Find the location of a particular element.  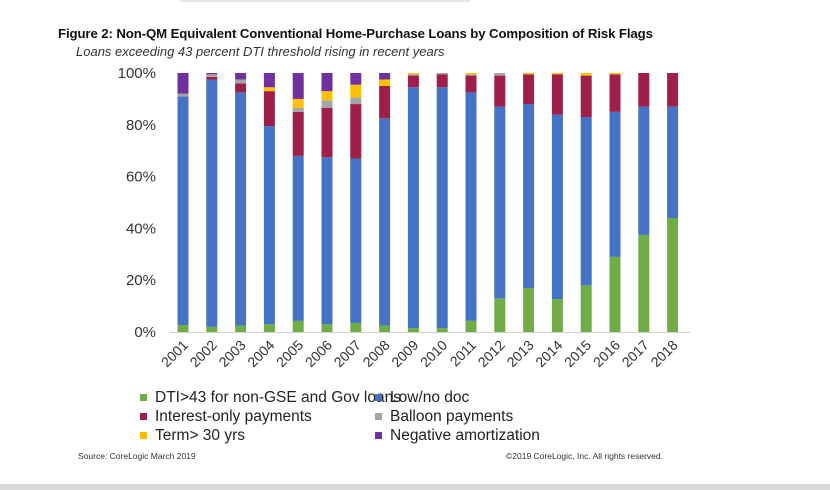

x-tick-label: 2002 is located at coordinates (203, 353).